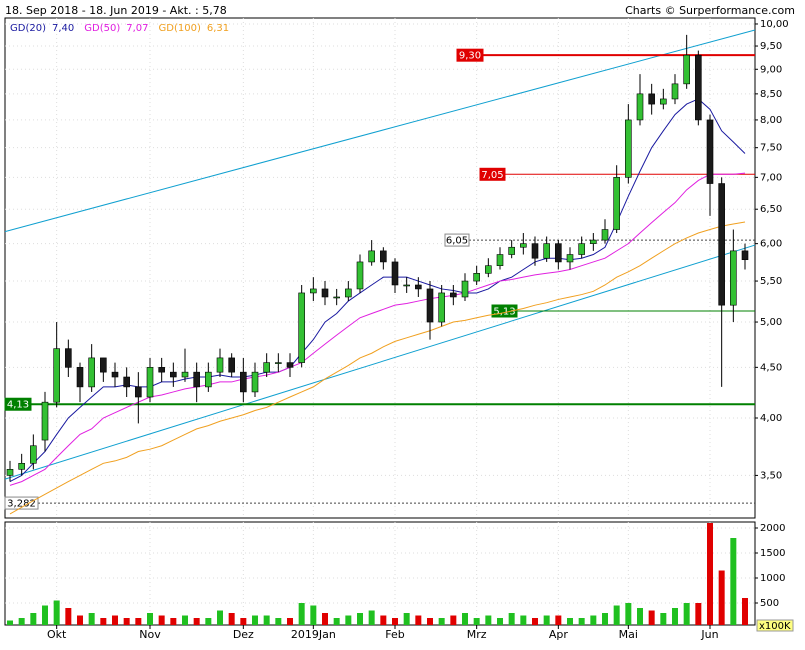 This screenshot has height=650, width=805. What do you see at coordinates (771, 367) in the screenshot?
I see `y-tick-label: 4,50` at bounding box center [771, 367].